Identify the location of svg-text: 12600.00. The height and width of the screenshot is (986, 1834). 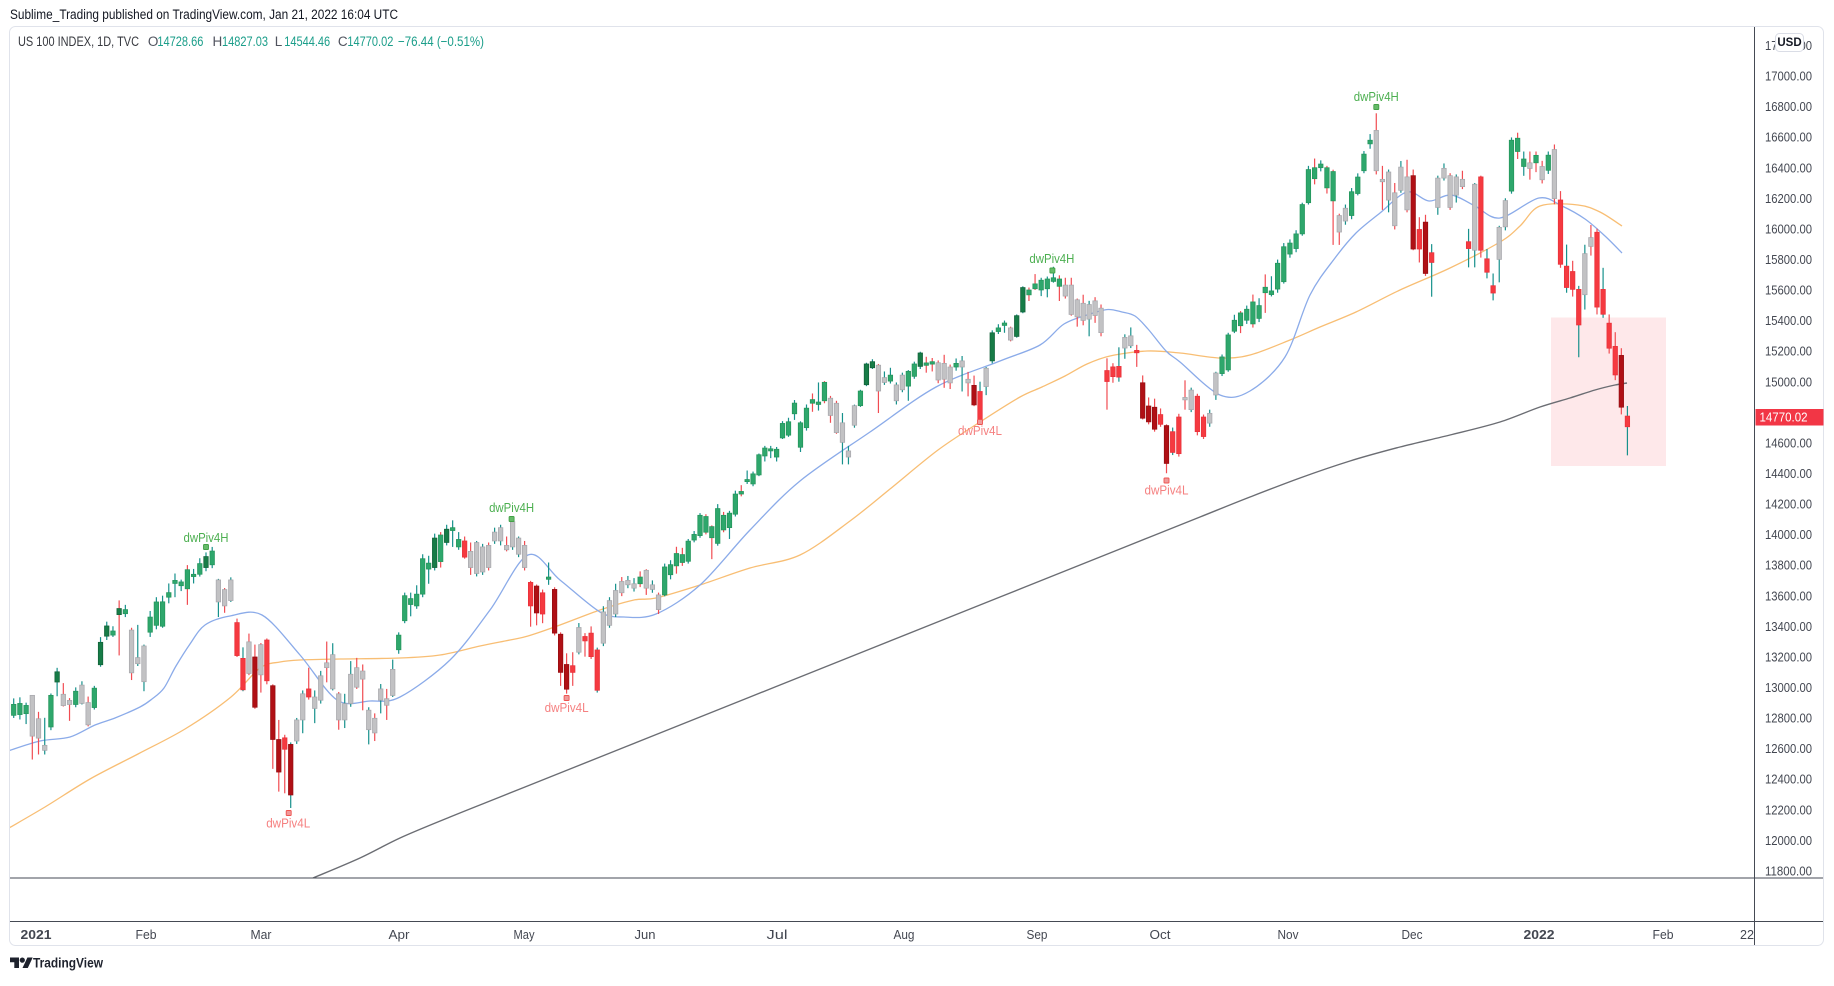
(1788, 748).